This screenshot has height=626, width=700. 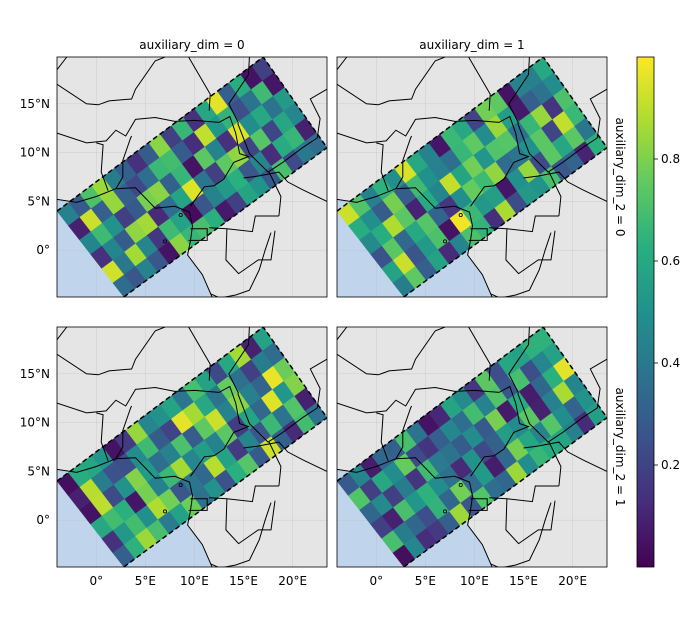 What do you see at coordinates (645, 312) in the screenshot?
I see `colorbar-gradient` at bounding box center [645, 312].